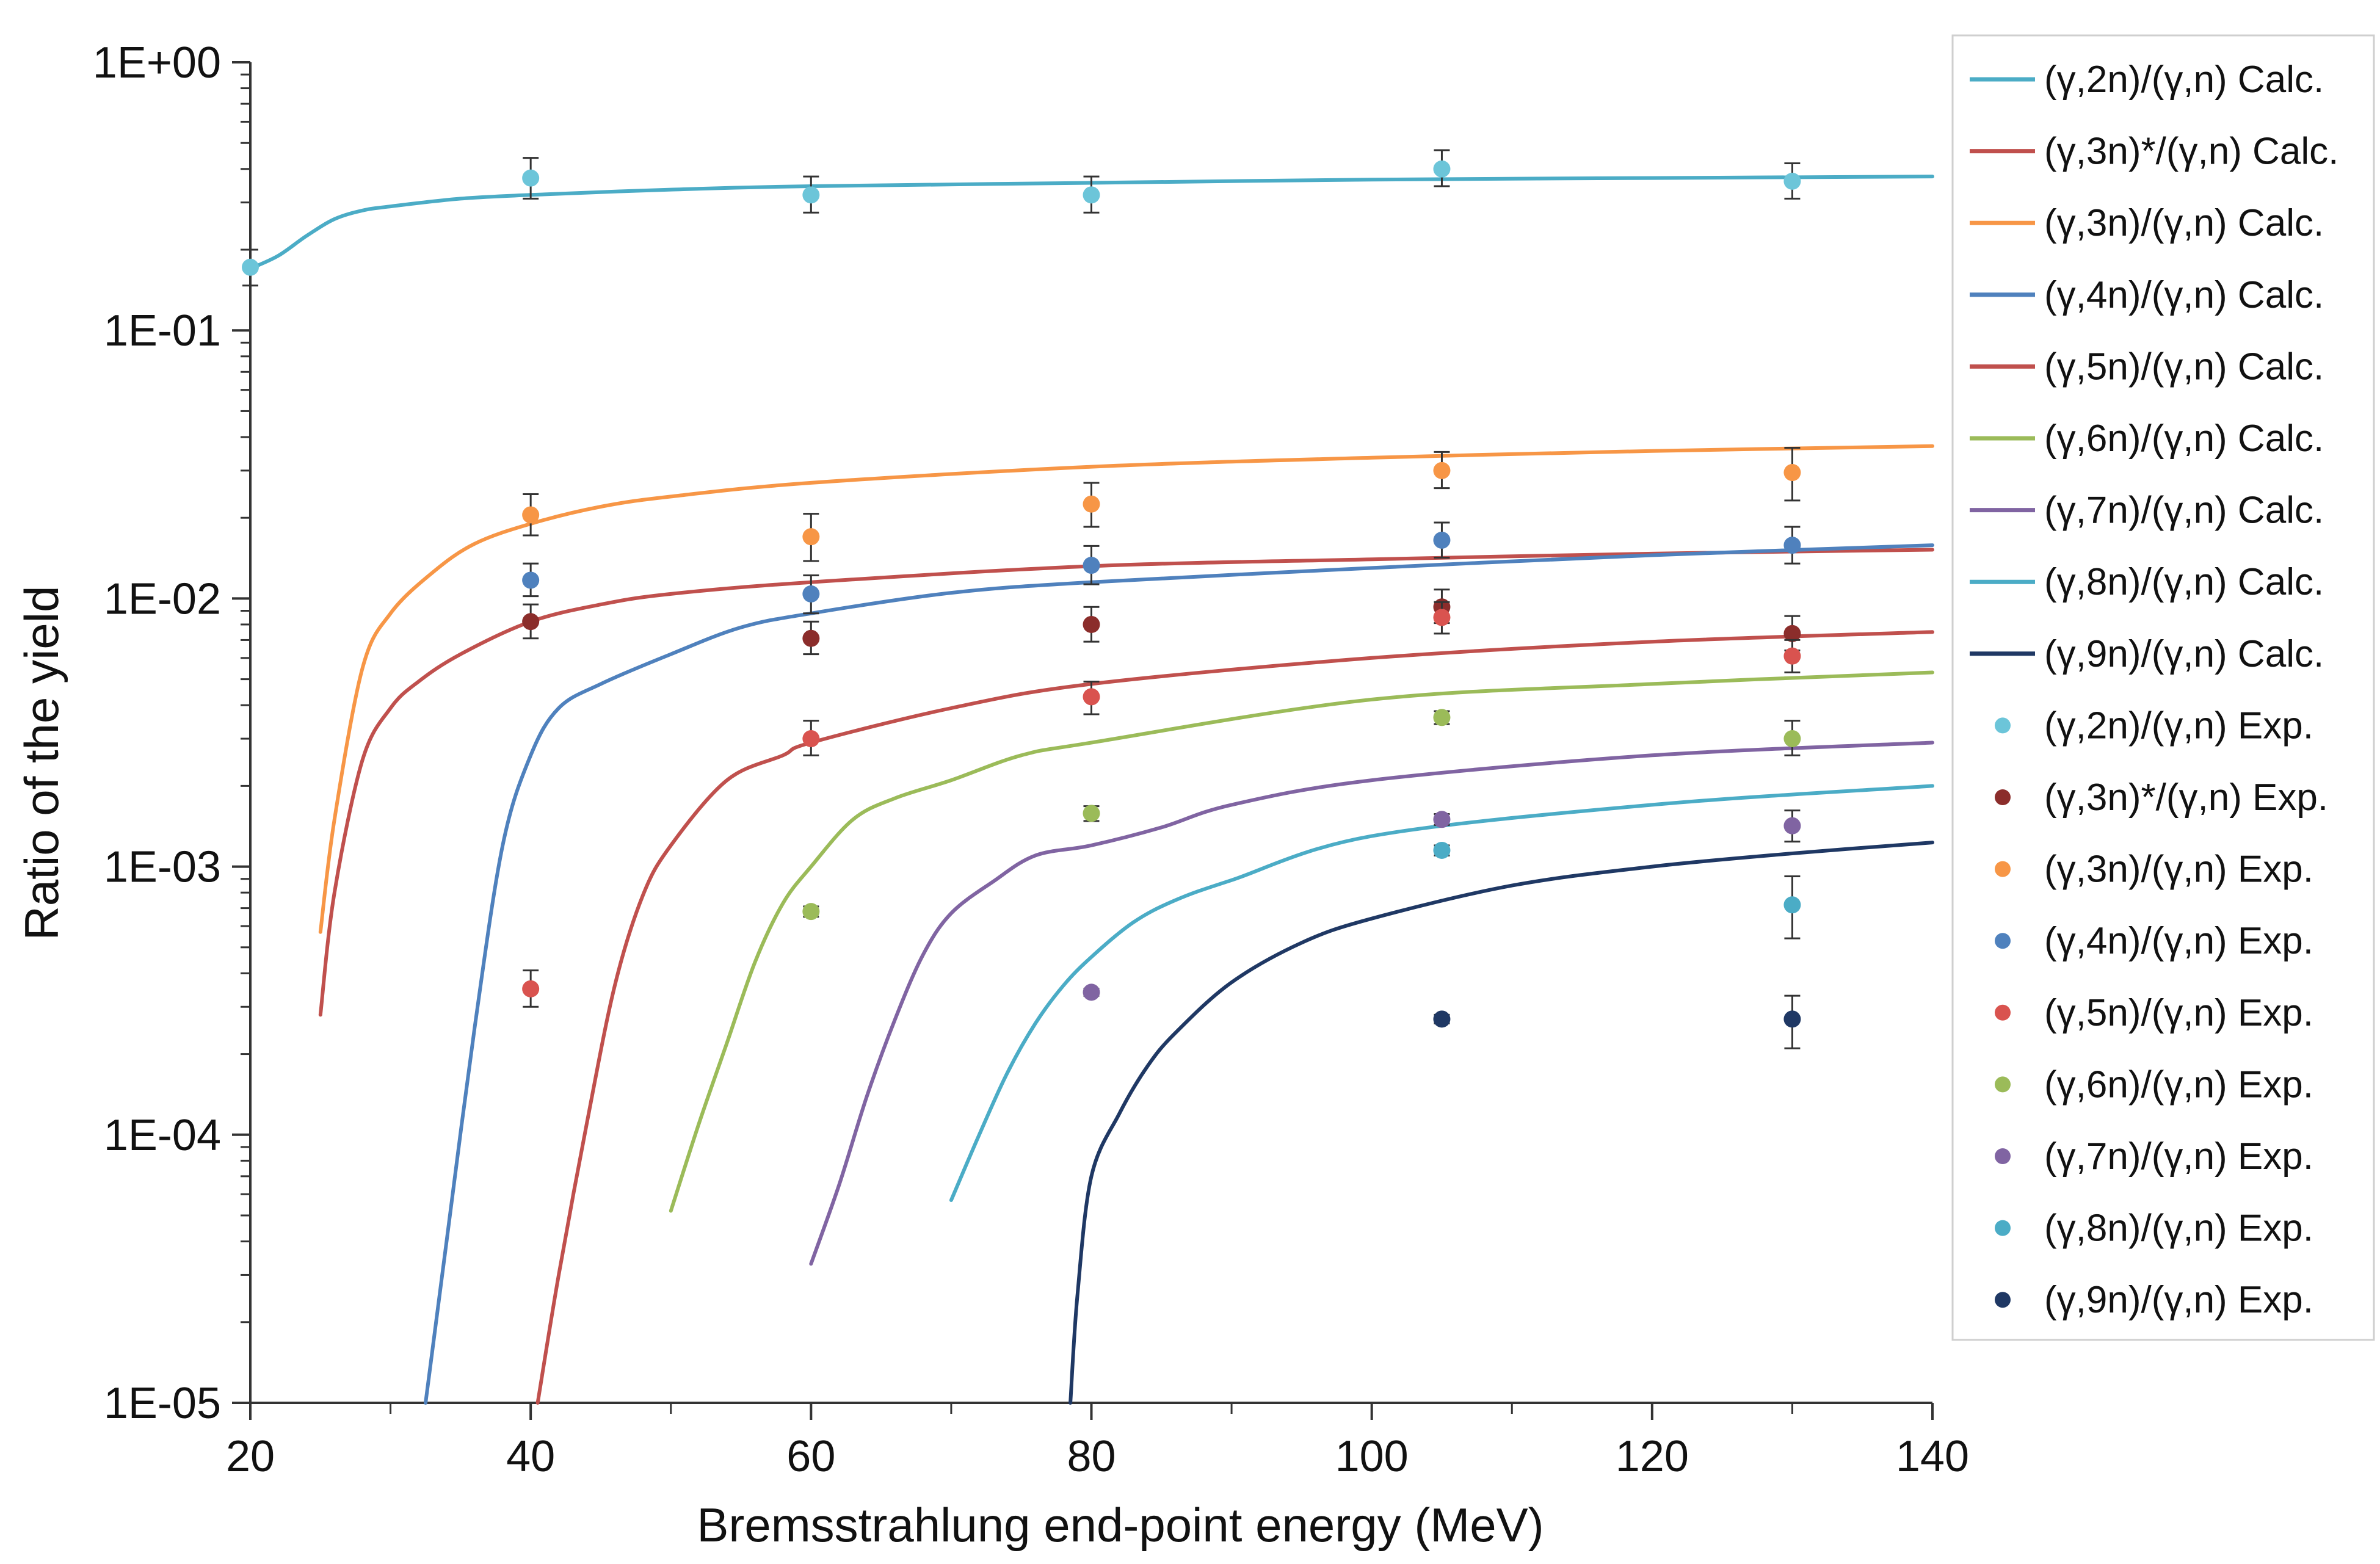  I want to click on legend-label: (γ,9n)/(γ,n) Exp., so click(2178, 1300).